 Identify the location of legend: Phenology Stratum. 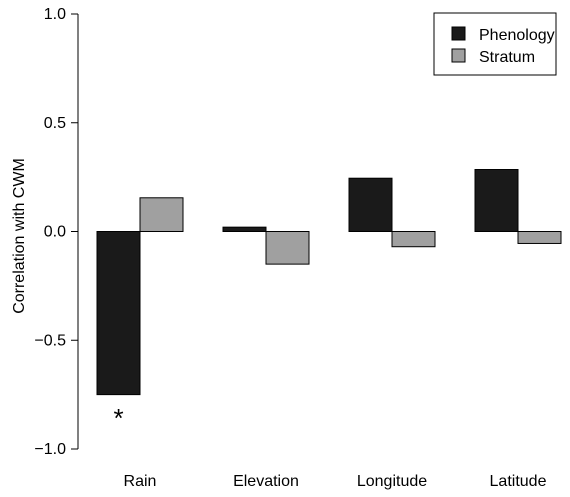
(495, 44).